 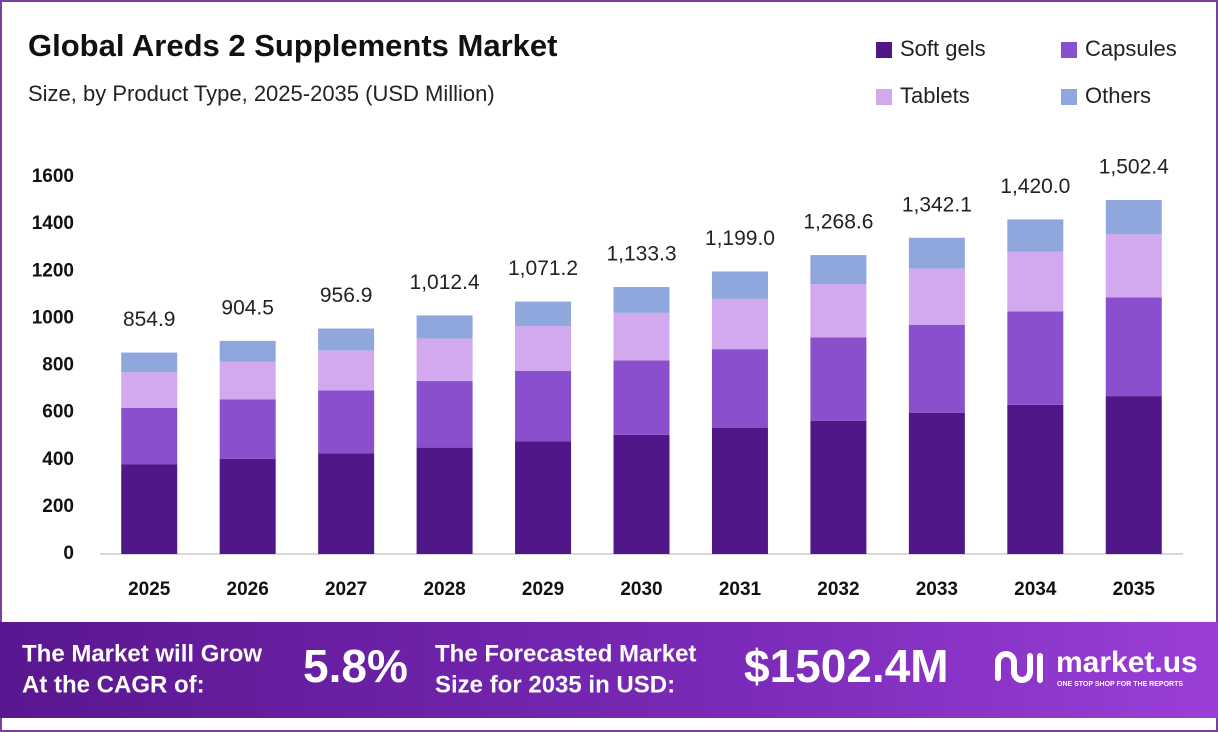 I want to click on legend-label: Others, so click(x=1118, y=95).